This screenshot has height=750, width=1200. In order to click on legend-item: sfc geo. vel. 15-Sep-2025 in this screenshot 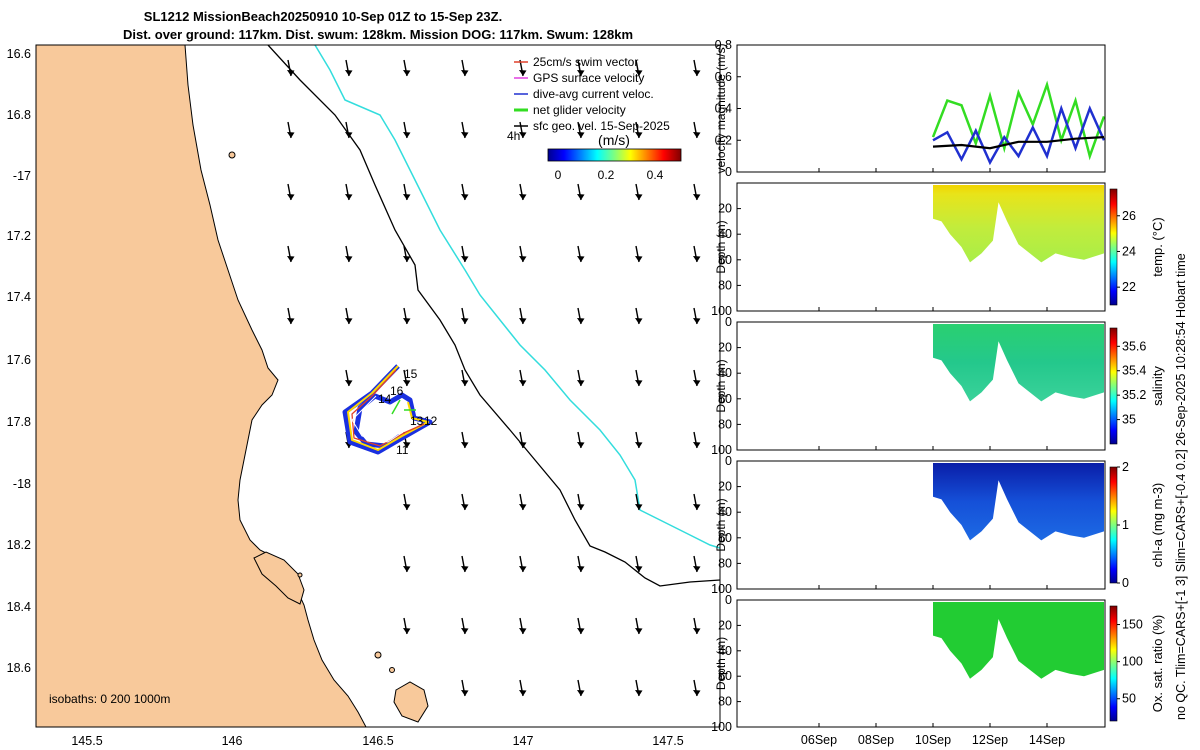, I will do `click(592, 126)`.